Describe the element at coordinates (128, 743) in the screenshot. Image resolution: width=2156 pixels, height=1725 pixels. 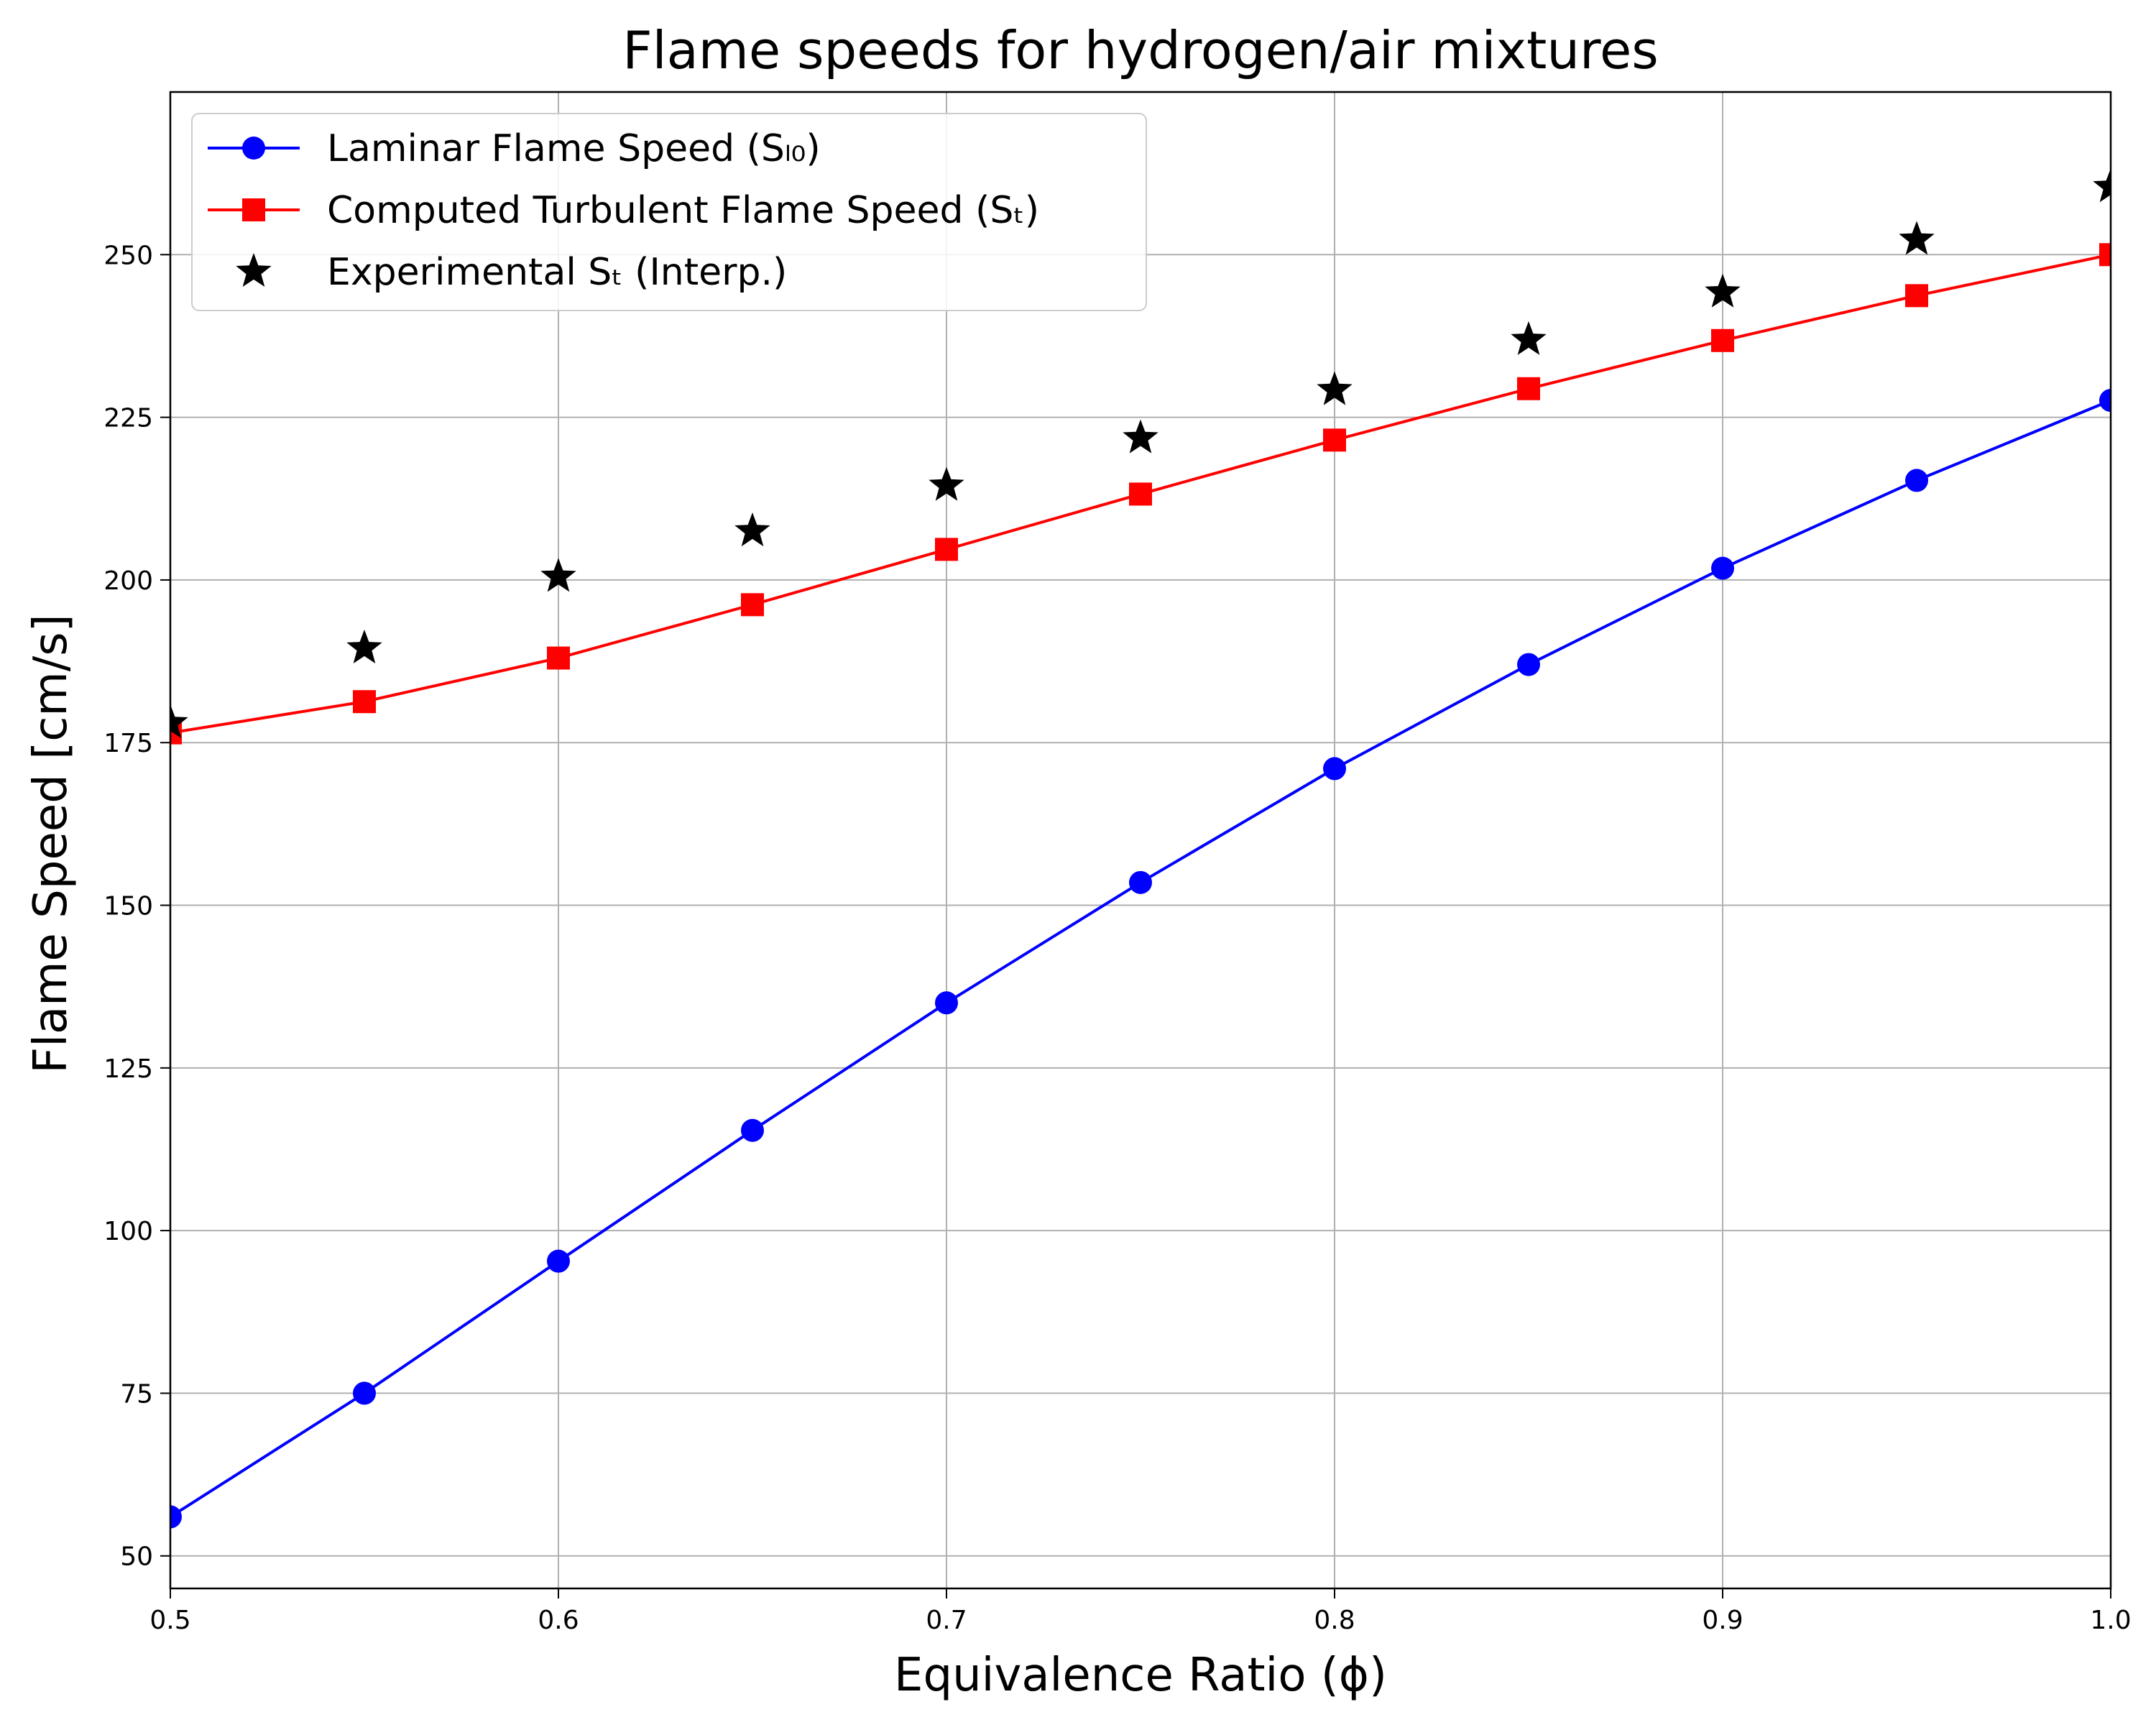
I see `y-tick-label: 175` at that location.